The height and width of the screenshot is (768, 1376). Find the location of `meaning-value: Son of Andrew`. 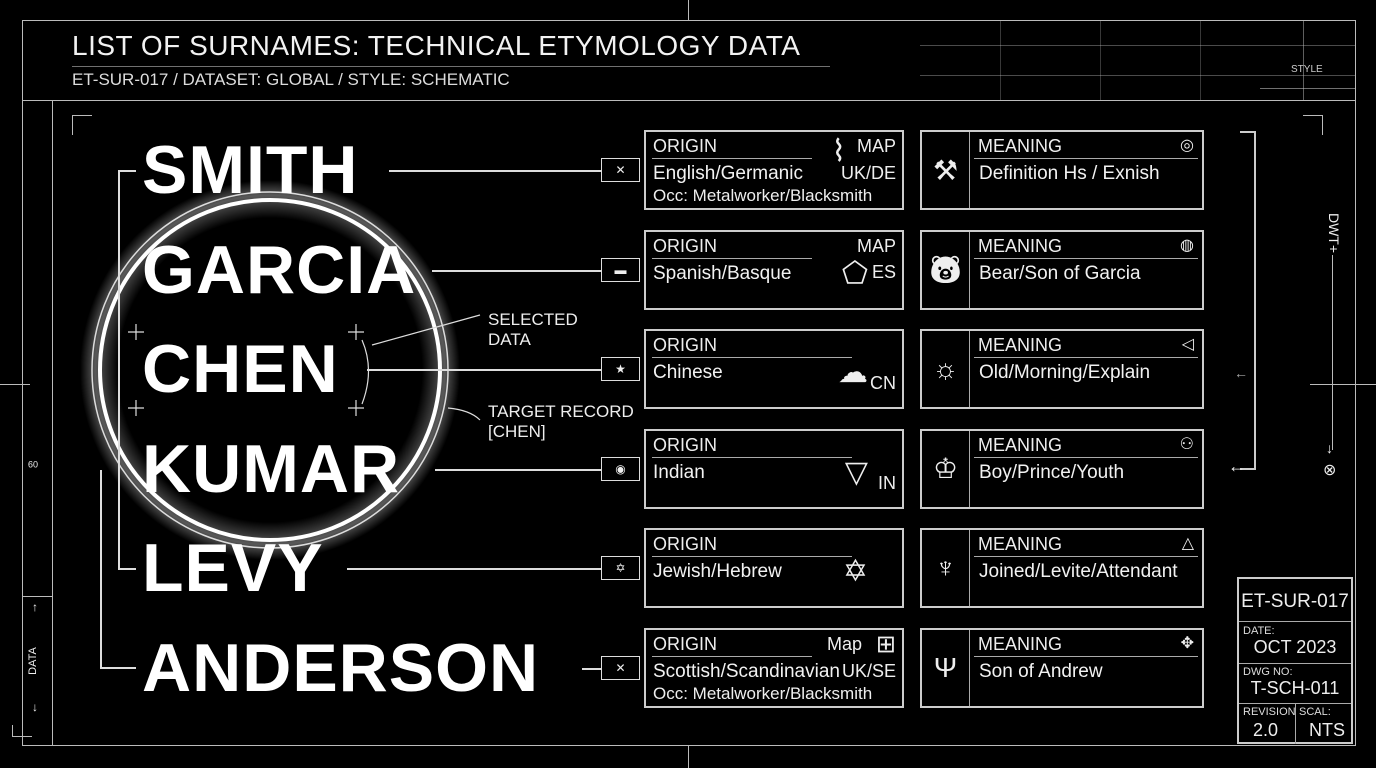

meaning-value: Son of Andrew is located at coordinates (1041, 671).